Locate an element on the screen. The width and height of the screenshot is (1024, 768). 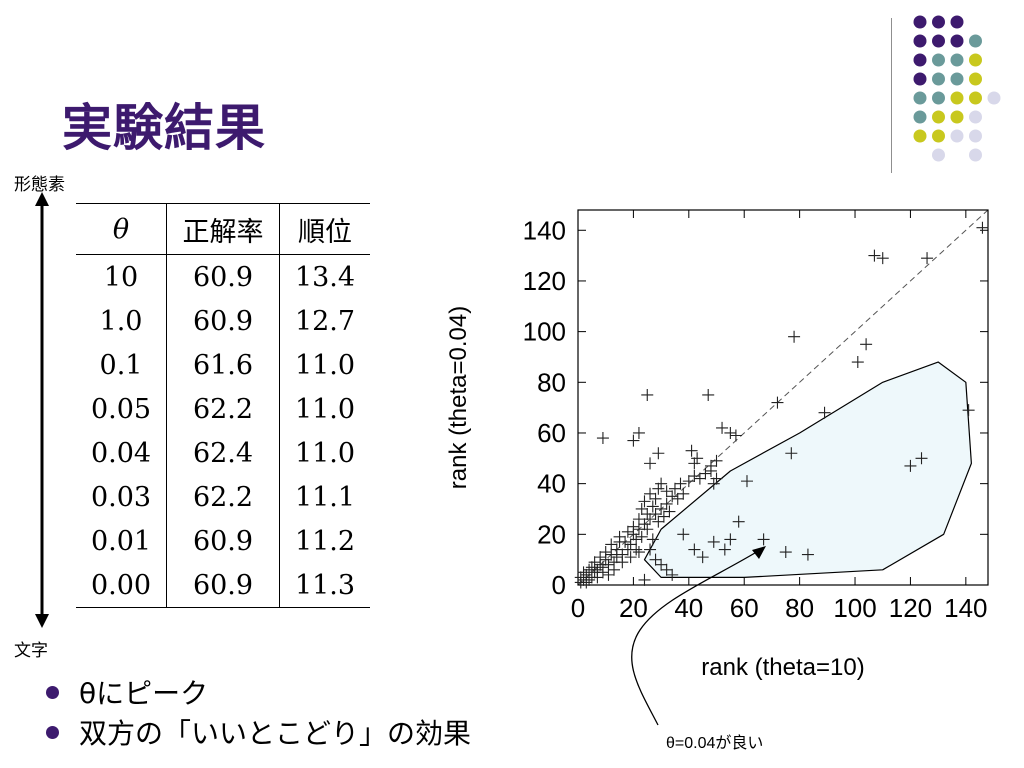
cell-rank: 11.3 is located at coordinates (324, 585).